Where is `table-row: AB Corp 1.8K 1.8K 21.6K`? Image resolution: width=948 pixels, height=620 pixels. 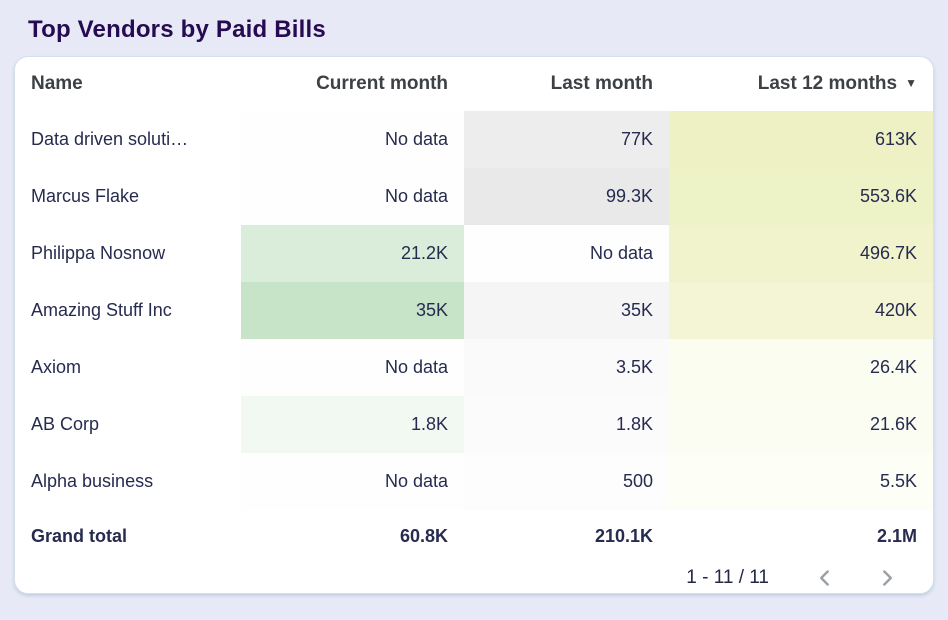
table-row: AB Corp 1.8K 1.8K 21.6K is located at coordinates (474, 424).